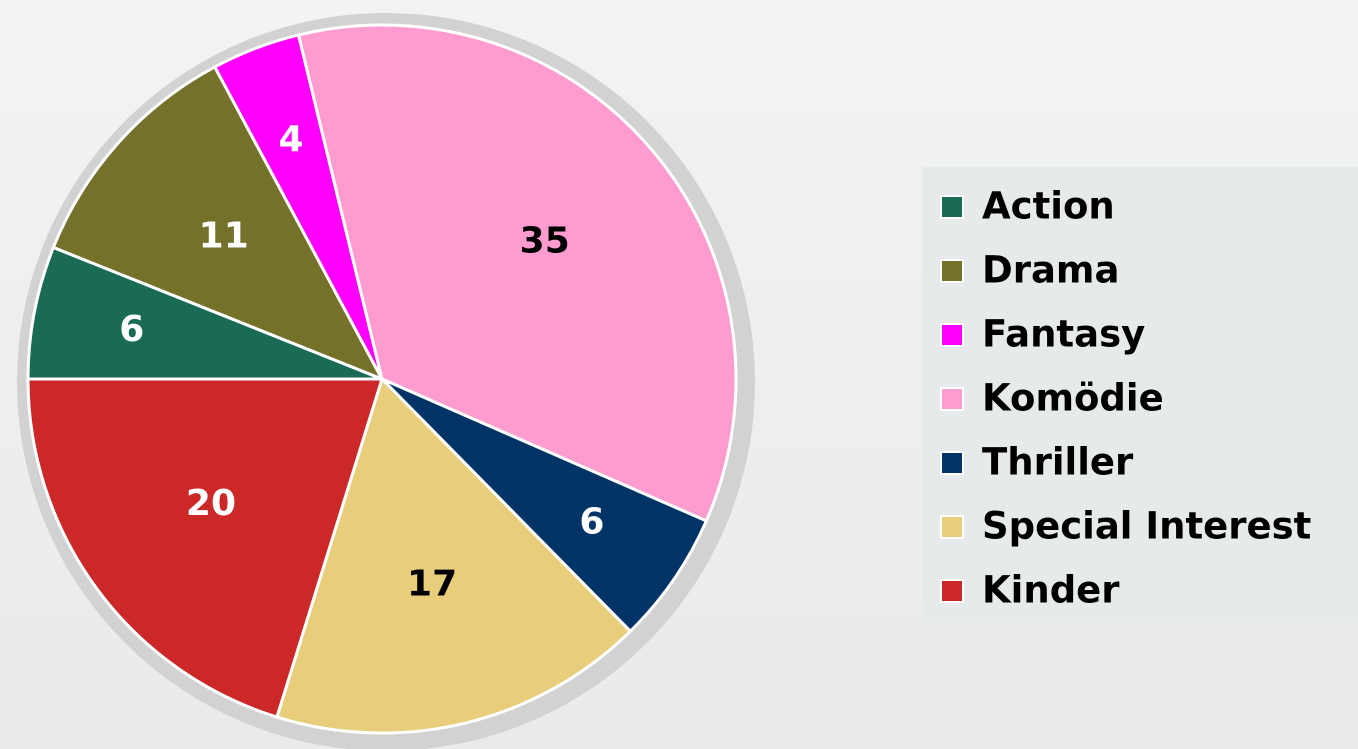  Describe the element at coordinates (1073, 398) in the screenshot. I see `legend-label: Komödie` at that location.